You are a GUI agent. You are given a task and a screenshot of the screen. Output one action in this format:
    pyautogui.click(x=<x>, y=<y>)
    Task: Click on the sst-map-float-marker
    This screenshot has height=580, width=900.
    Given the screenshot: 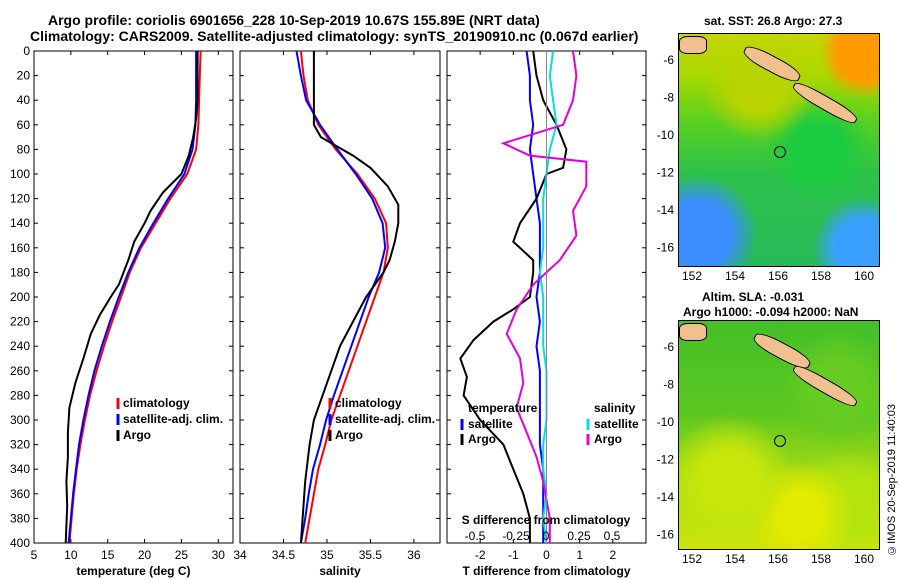 What is the action you would take?
    pyautogui.click(x=780, y=152)
    